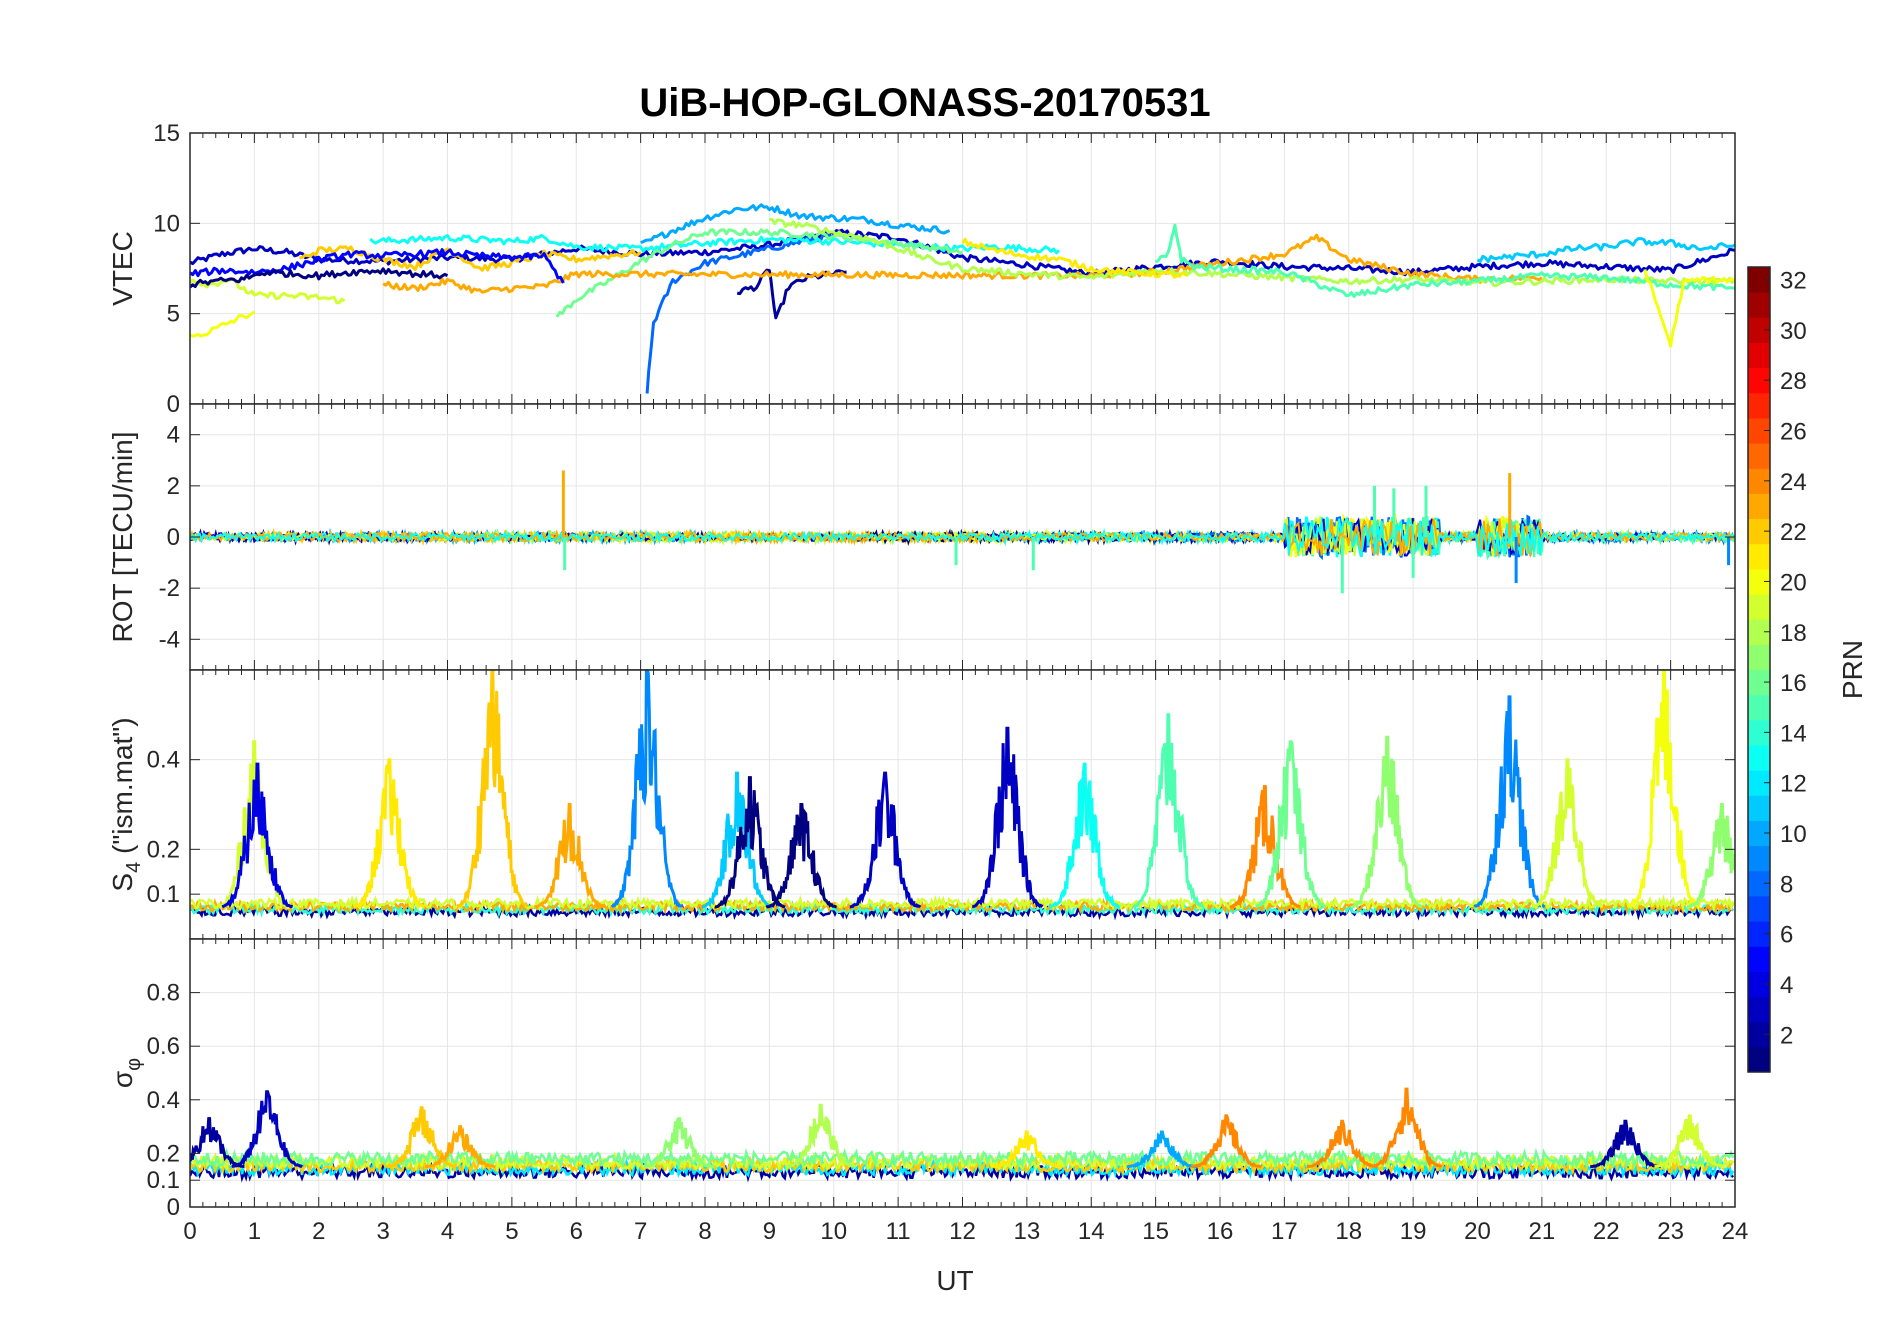 The image size is (1902, 1330). Describe the element at coordinates (169, 639) in the screenshot. I see `y-tick-label: -4` at that location.